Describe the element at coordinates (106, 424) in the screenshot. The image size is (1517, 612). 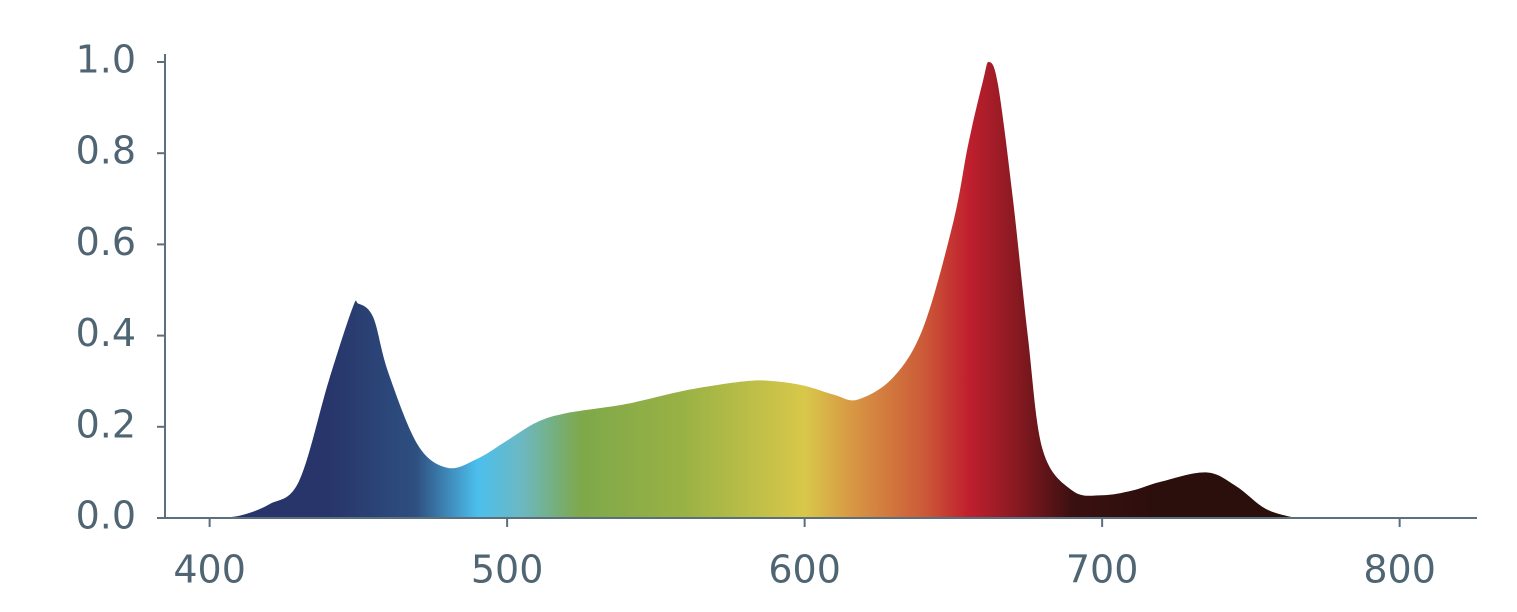
I see `y-tick-label: 0.2` at that location.